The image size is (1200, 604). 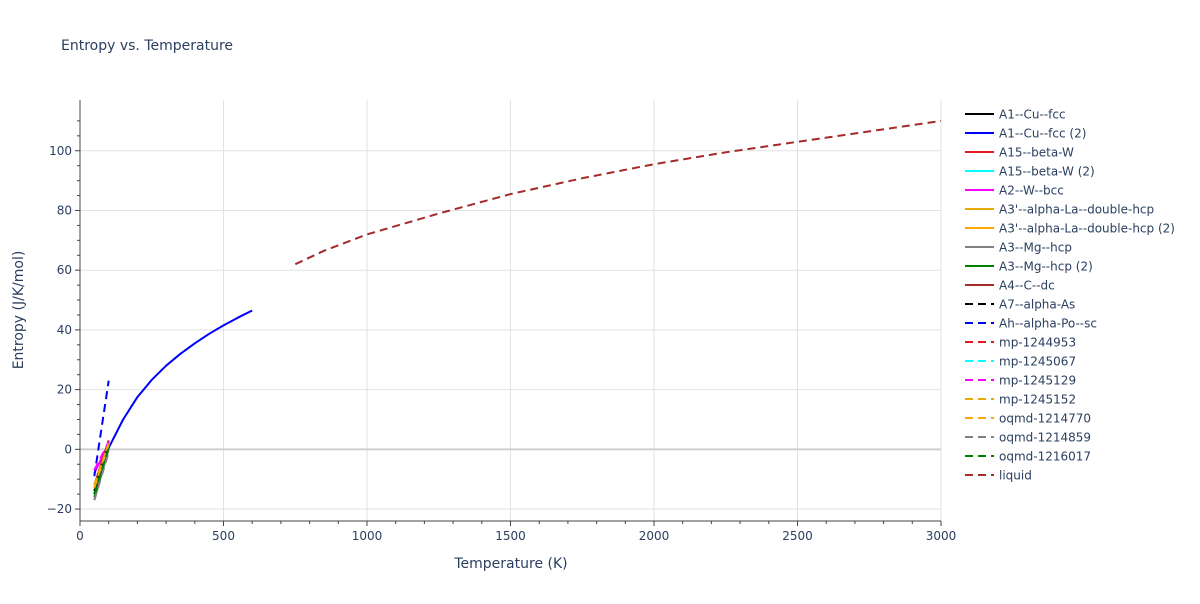 What do you see at coordinates (618, 192) in the screenshot?
I see `series-line-liquid` at bounding box center [618, 192].